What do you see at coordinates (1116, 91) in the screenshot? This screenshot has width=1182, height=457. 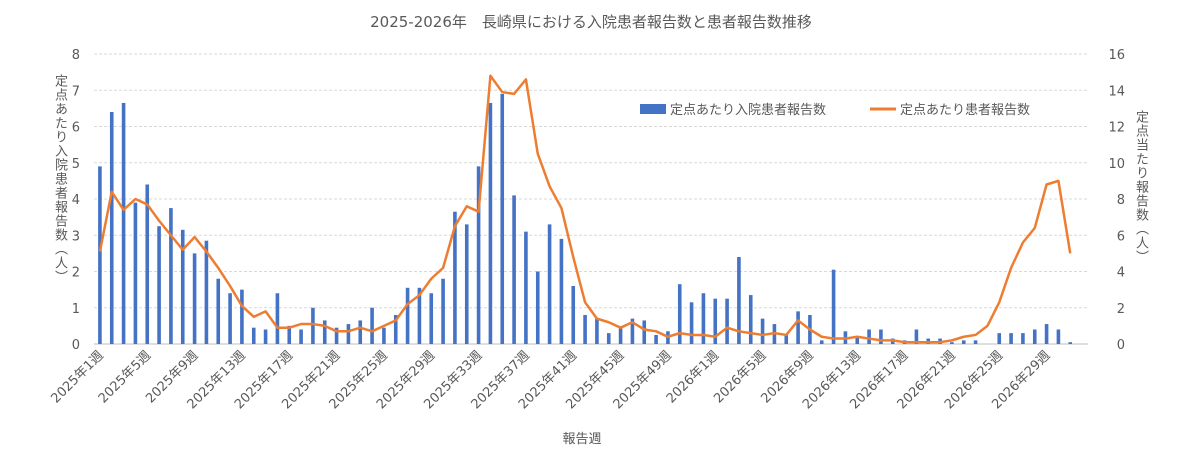 I see `right-tick-label: 14` at bounding box center [1116, 91].